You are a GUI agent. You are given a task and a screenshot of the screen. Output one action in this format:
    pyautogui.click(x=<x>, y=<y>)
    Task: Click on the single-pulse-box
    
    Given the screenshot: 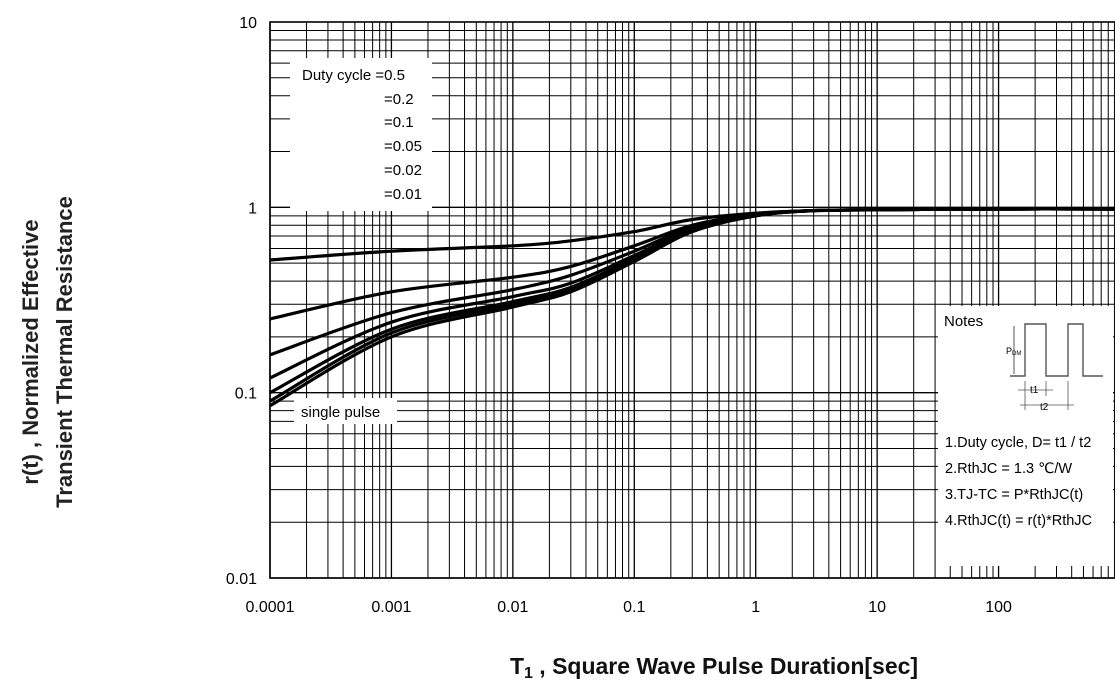 What is the action you would take?
    pyautogui.click(x=345, y=411)
    